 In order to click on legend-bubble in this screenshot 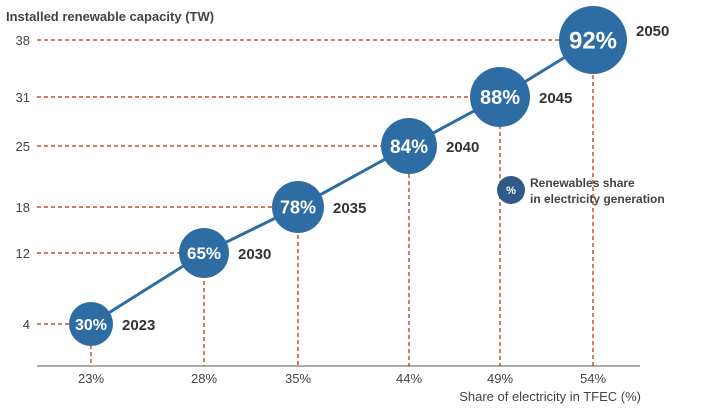, I will do `click(511, 190)`.